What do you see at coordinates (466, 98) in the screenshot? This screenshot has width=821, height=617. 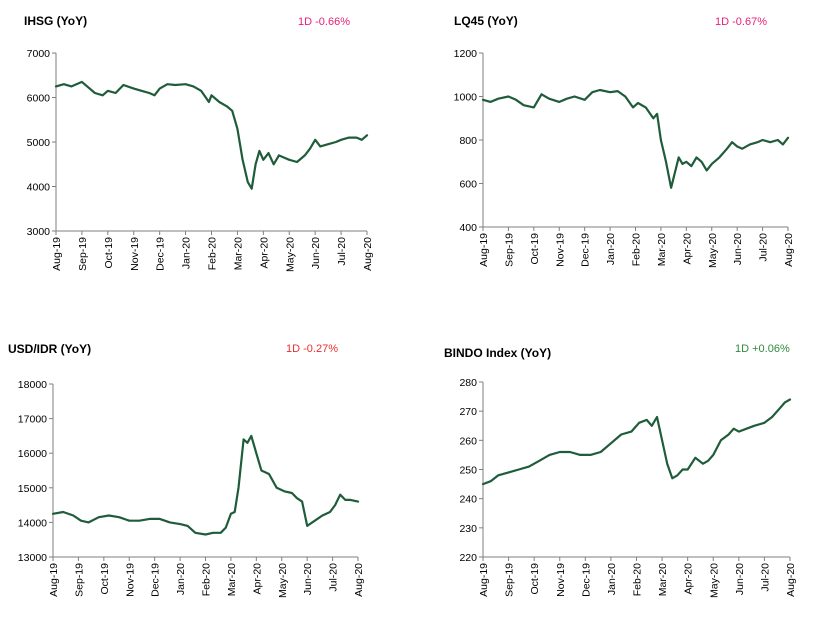 I see `y-tick-label: 1000` at bounding box center [466, 98].